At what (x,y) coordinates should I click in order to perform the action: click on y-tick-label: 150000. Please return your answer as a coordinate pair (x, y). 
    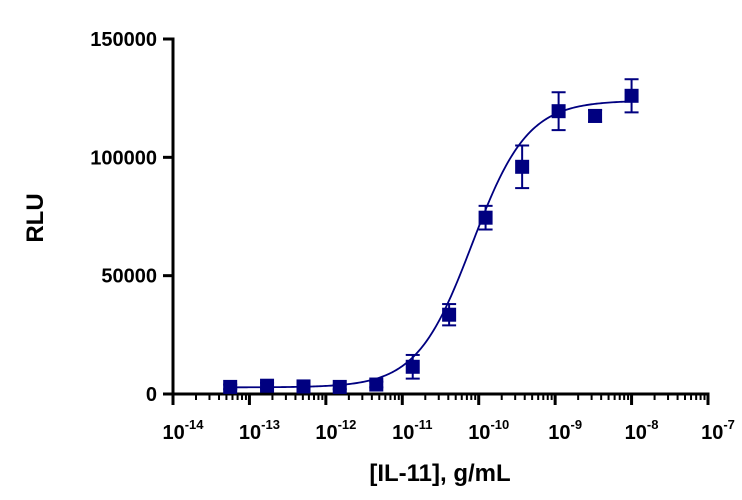
    Looking at the image, I should click on (123, 40).